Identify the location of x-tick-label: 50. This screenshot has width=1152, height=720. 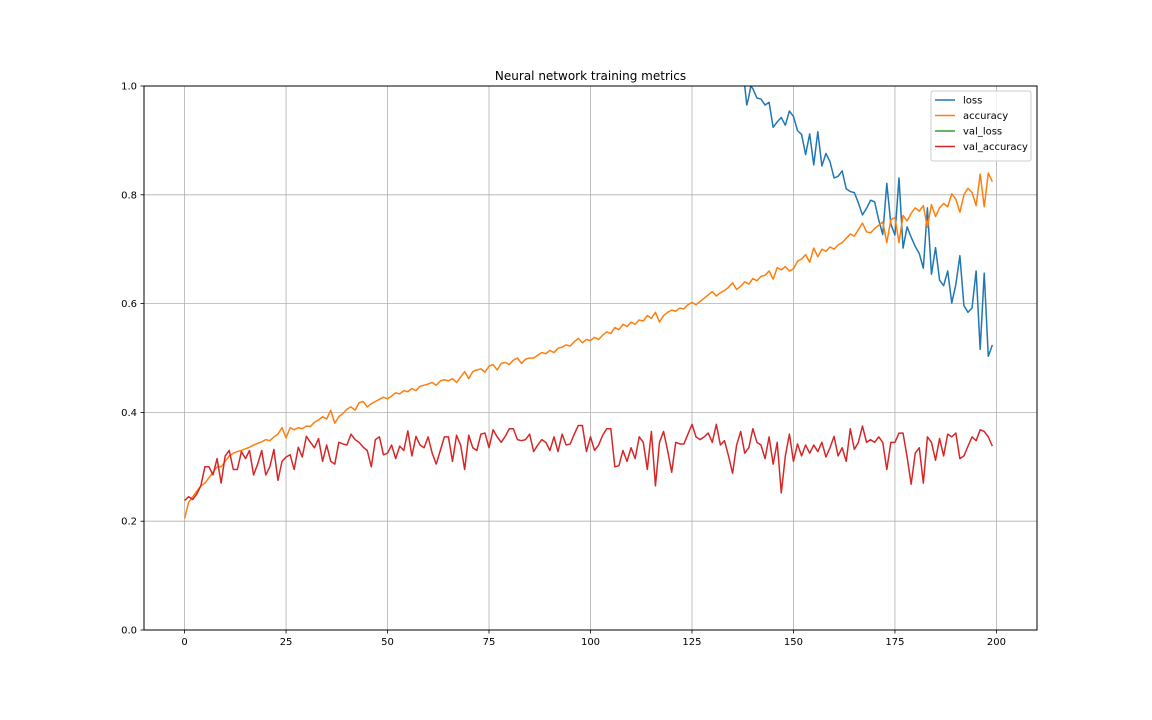
(387, 642).